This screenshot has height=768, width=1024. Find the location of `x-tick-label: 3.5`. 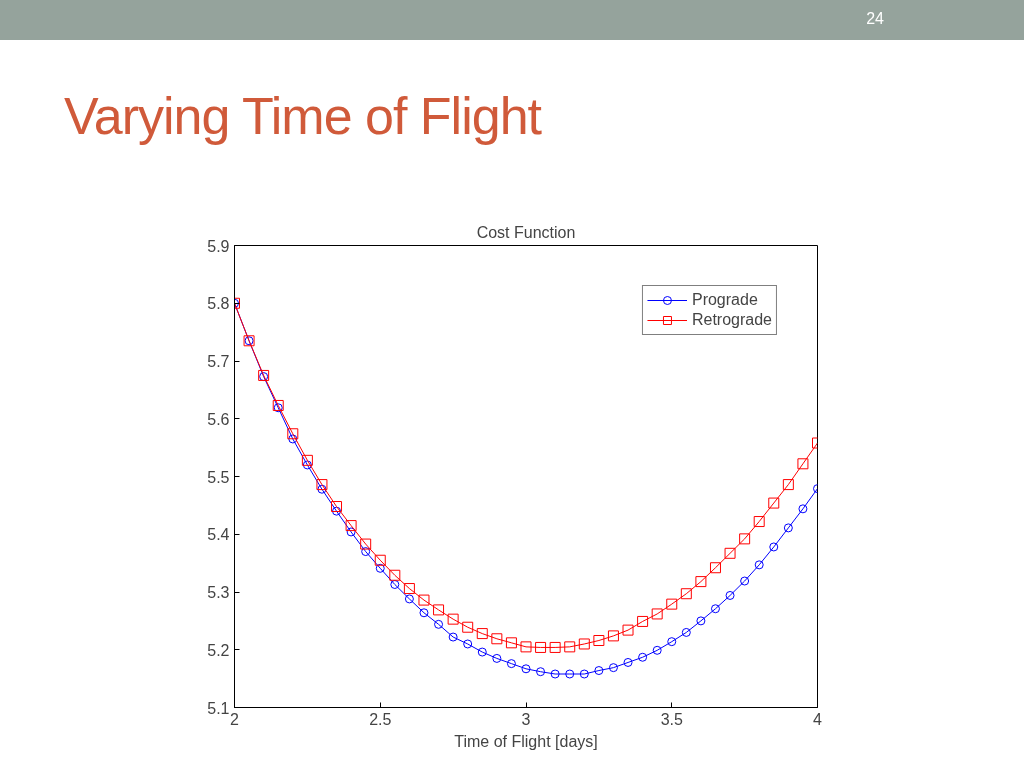

x-tick-label: 3.5 is located at coordinates (671, 719).